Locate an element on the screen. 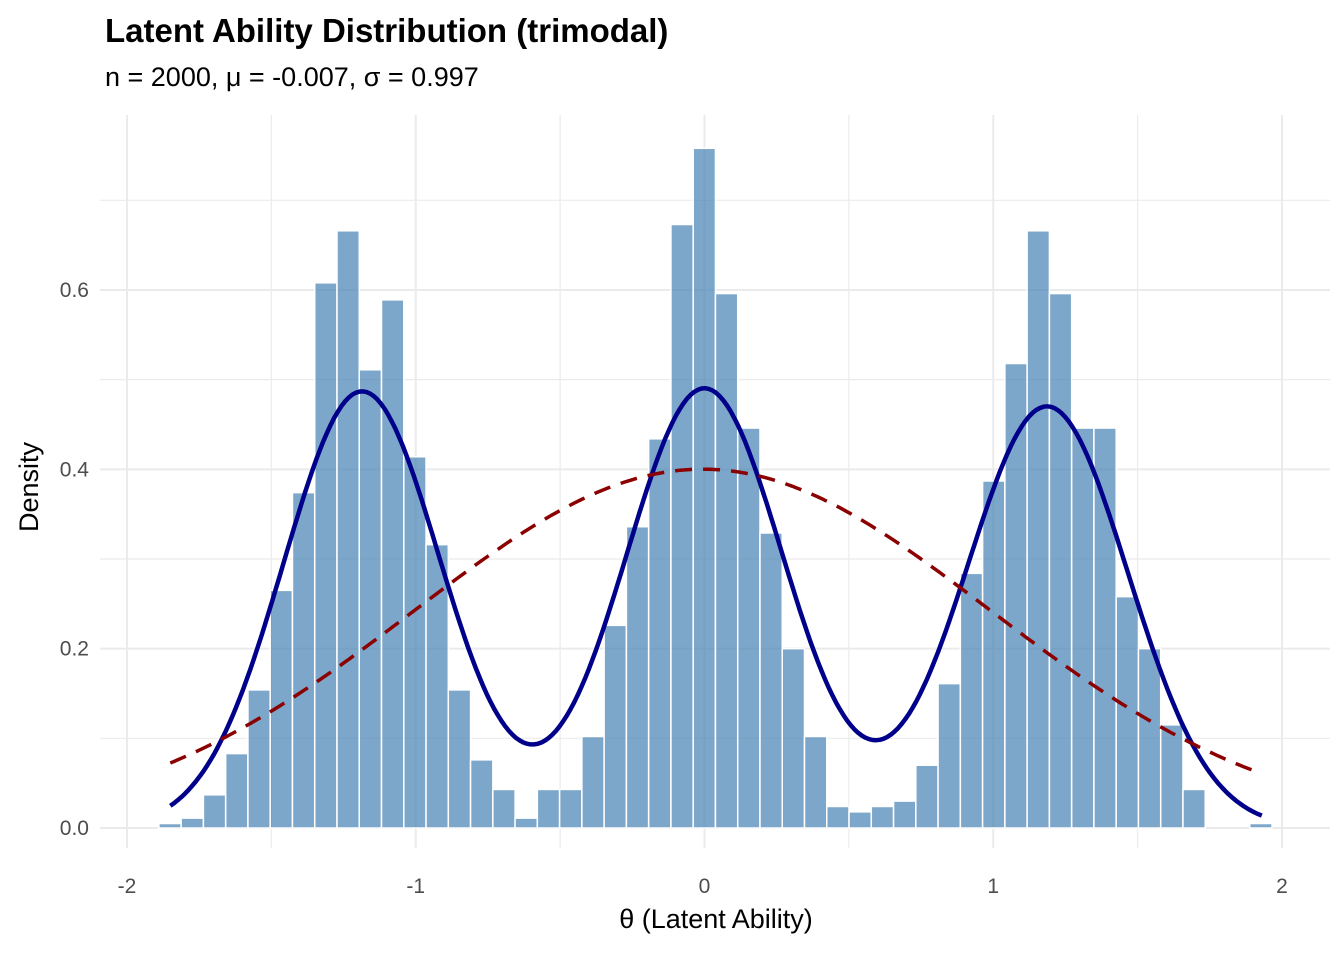  y-tick-label: 0.6 is located at coordinates (74, 290).